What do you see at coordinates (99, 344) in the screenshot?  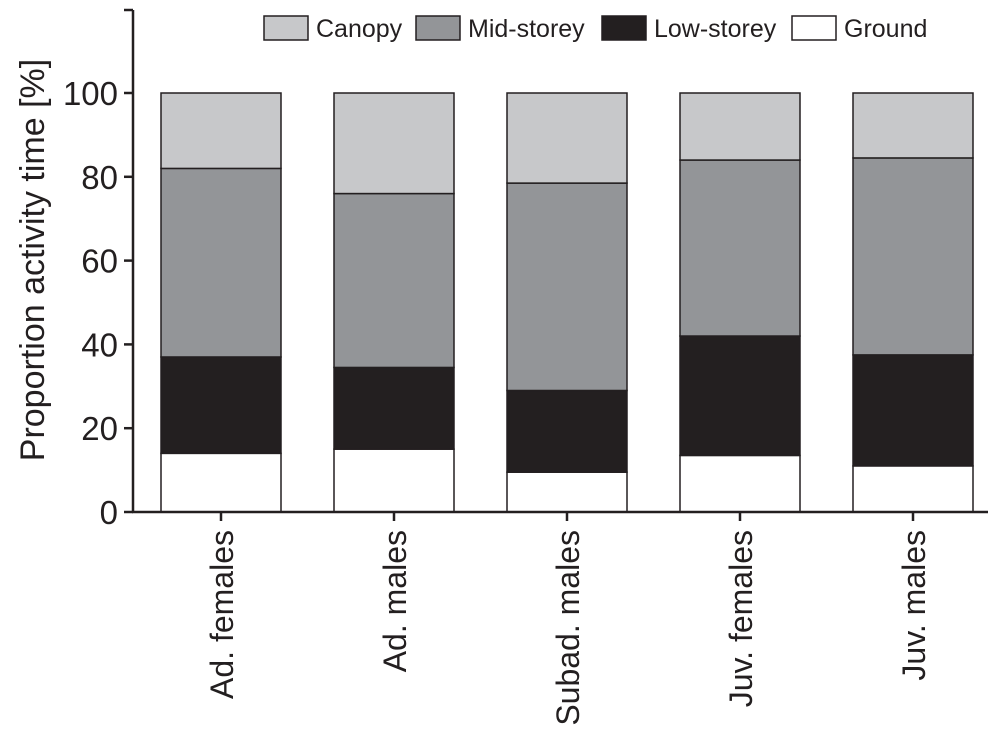 I see `y-tick-label: 40` at bounding box center [99, 344].